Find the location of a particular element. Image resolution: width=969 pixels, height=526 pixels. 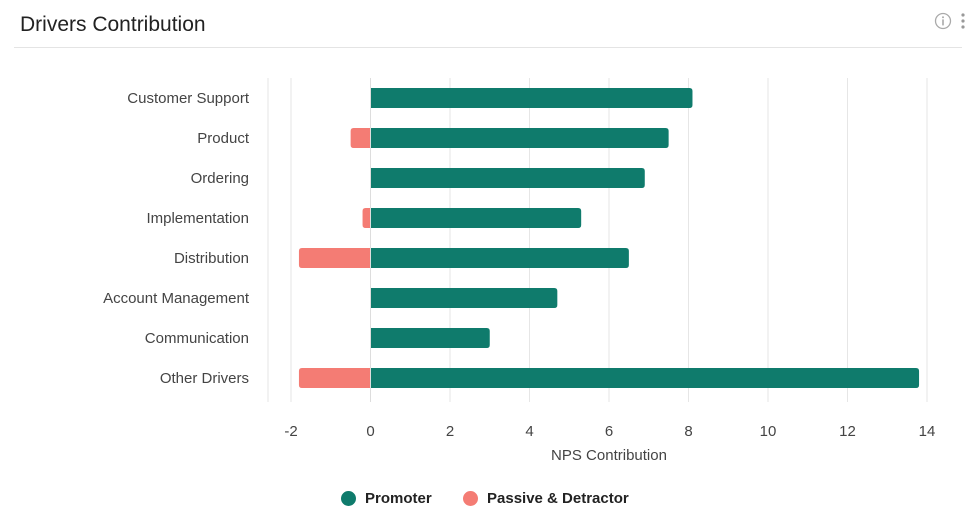

category-label: Distribution is located at coordinates (211, 258).